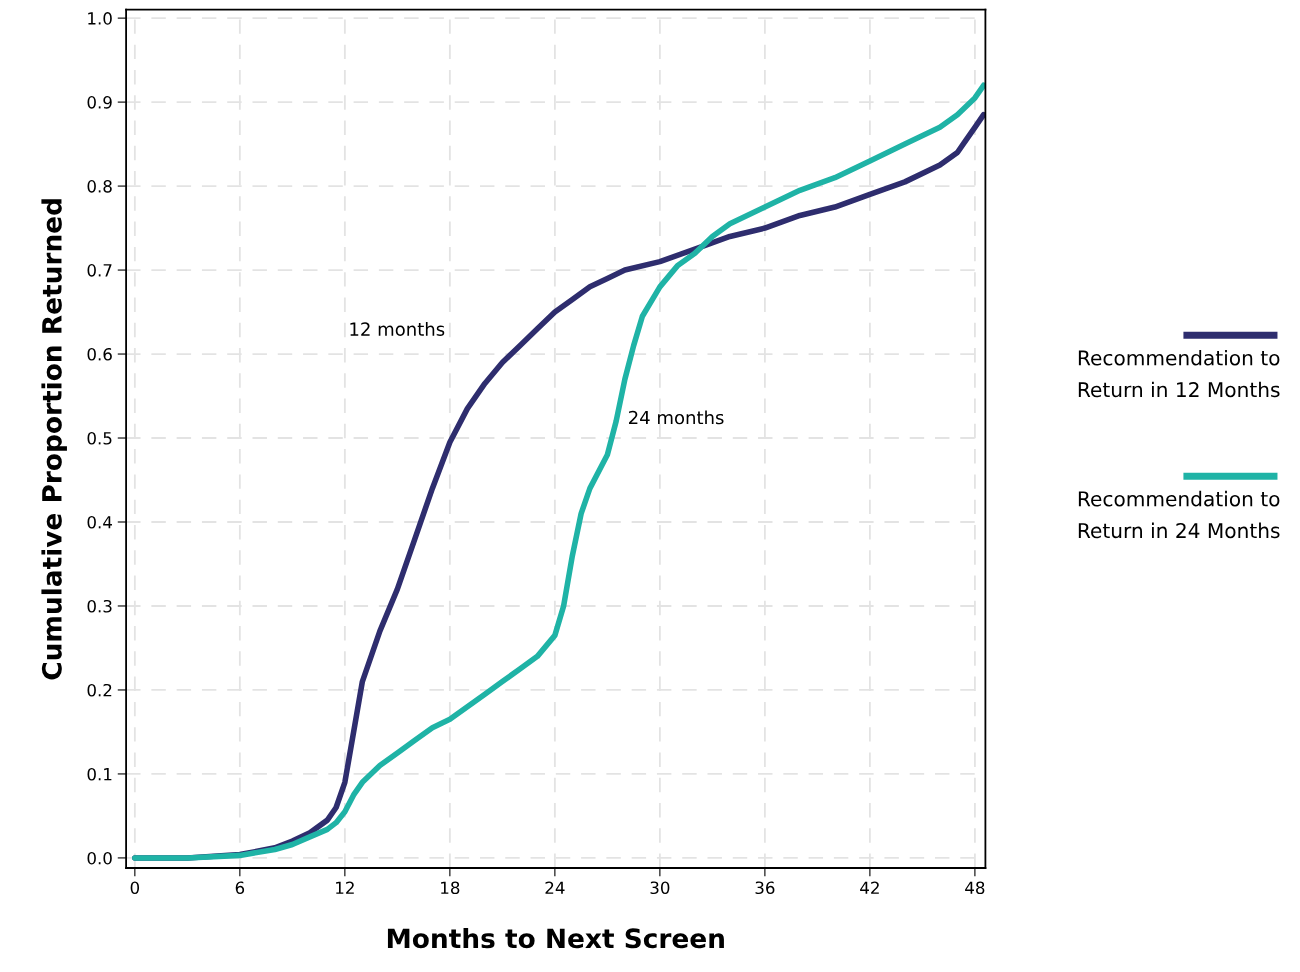 This screenshot has height=972, width=1300. What do you see at coordinates (397, 328) in the screenshot?
I see `annotation: 12 months` at bounding box center [397, 328].